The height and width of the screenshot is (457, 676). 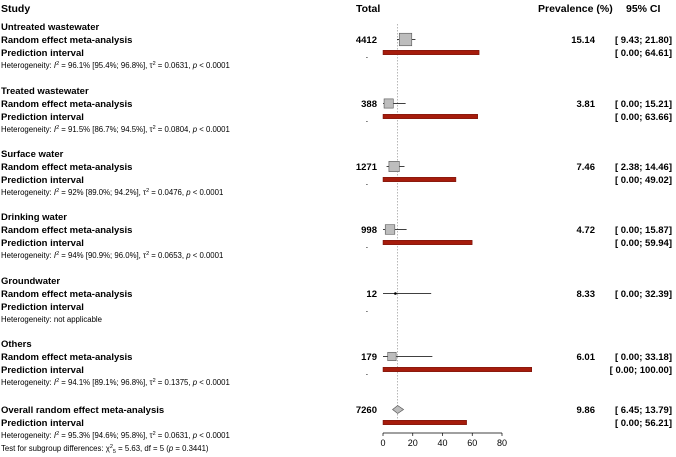 What do you see at coordinates (15, 9) in the screenshot?
I see `header-study: Study` at bounding box center [15, 9].